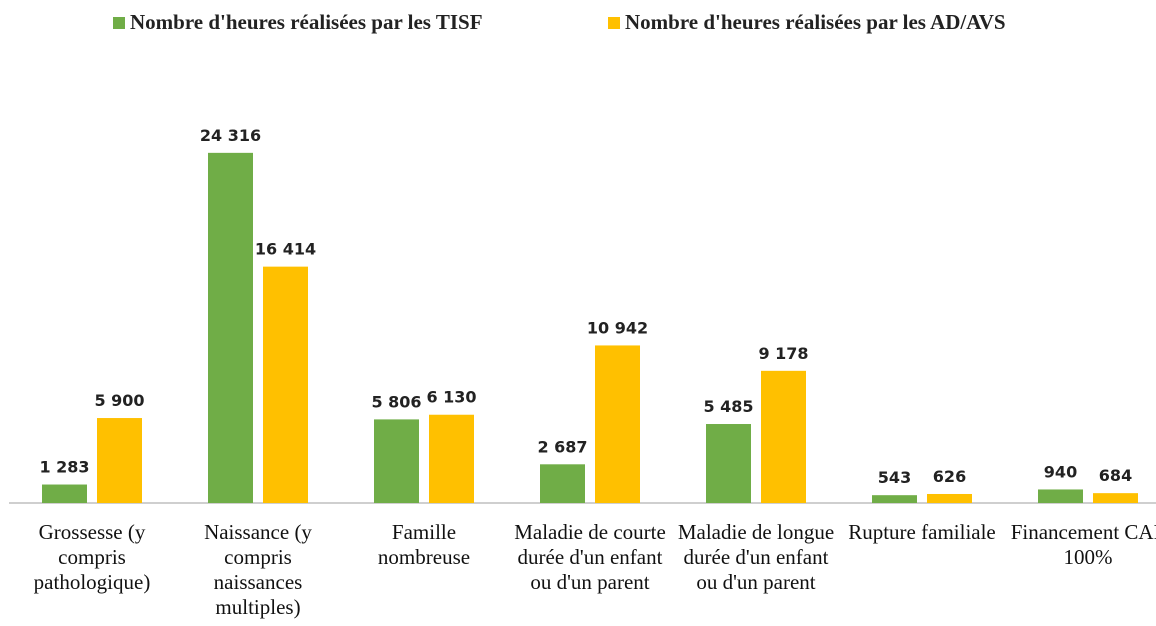 The height and width of the screenshot is (626, 1156). Describe the element at coordinates (728, 406) in the screenshot. I see `value-label: 5 485` at that location.